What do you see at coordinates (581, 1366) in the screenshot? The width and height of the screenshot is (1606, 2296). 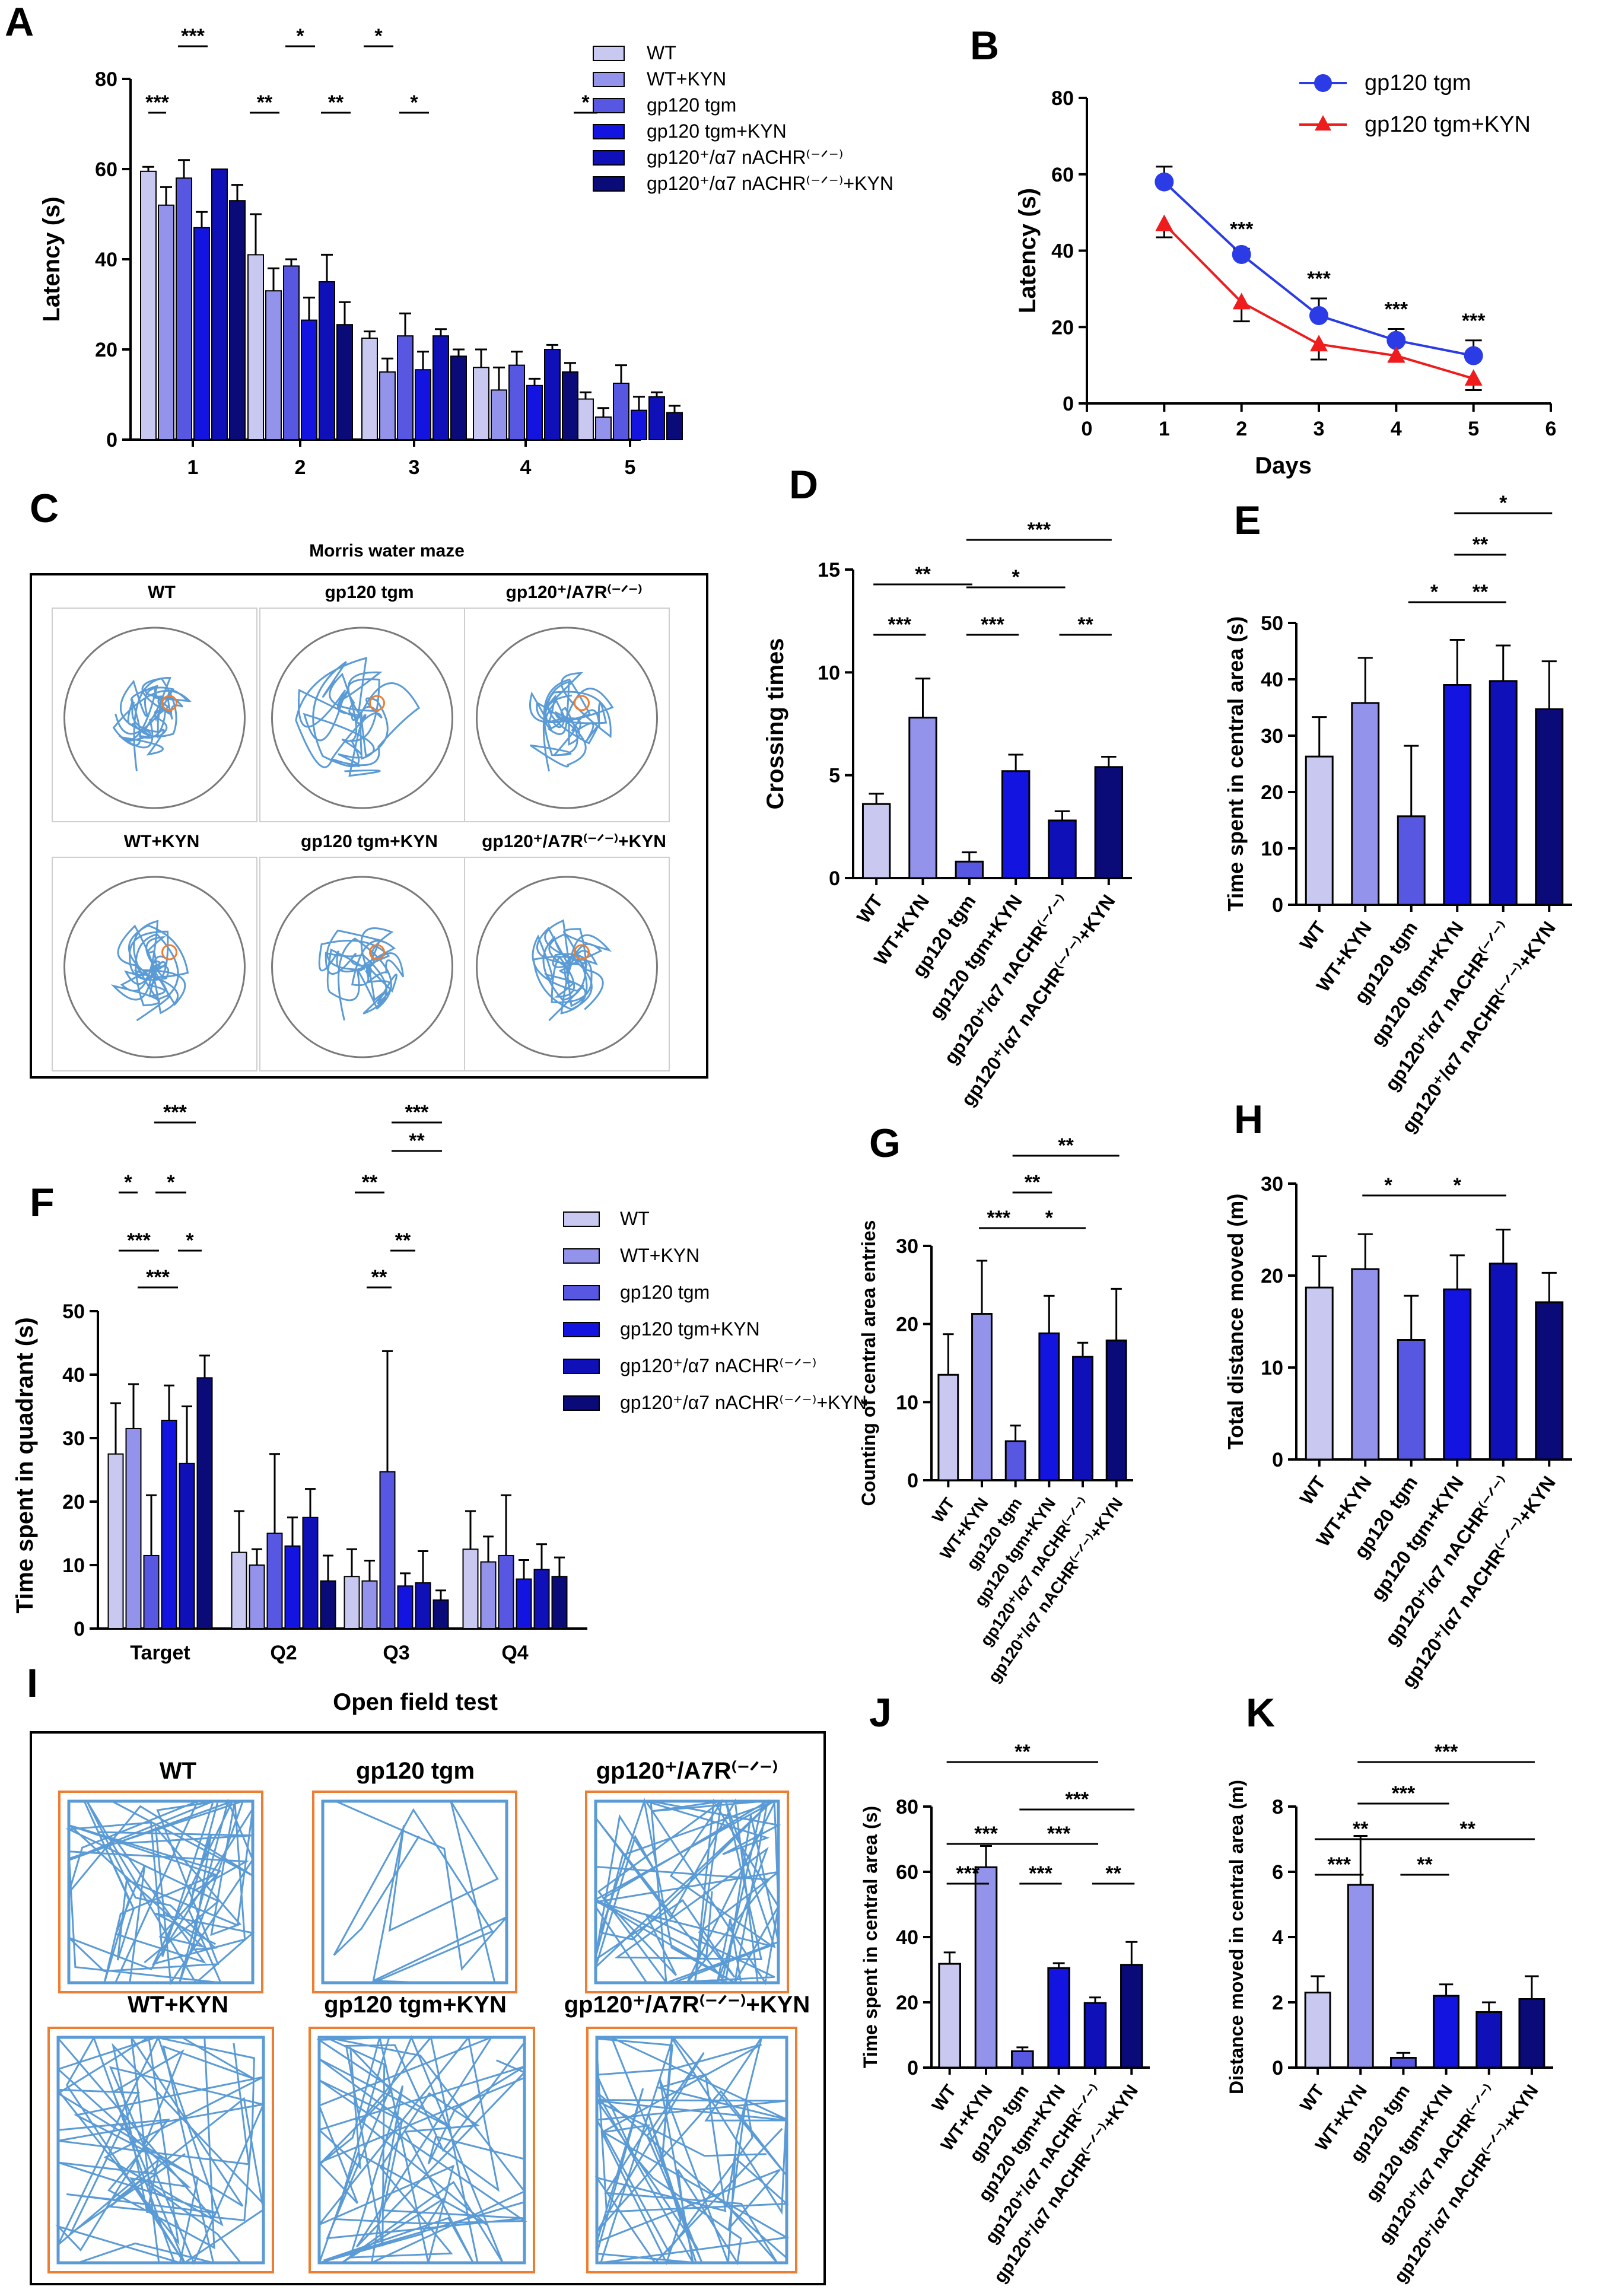 I see `panel-f-legend-swatch` at bounding box center [581, 1366].